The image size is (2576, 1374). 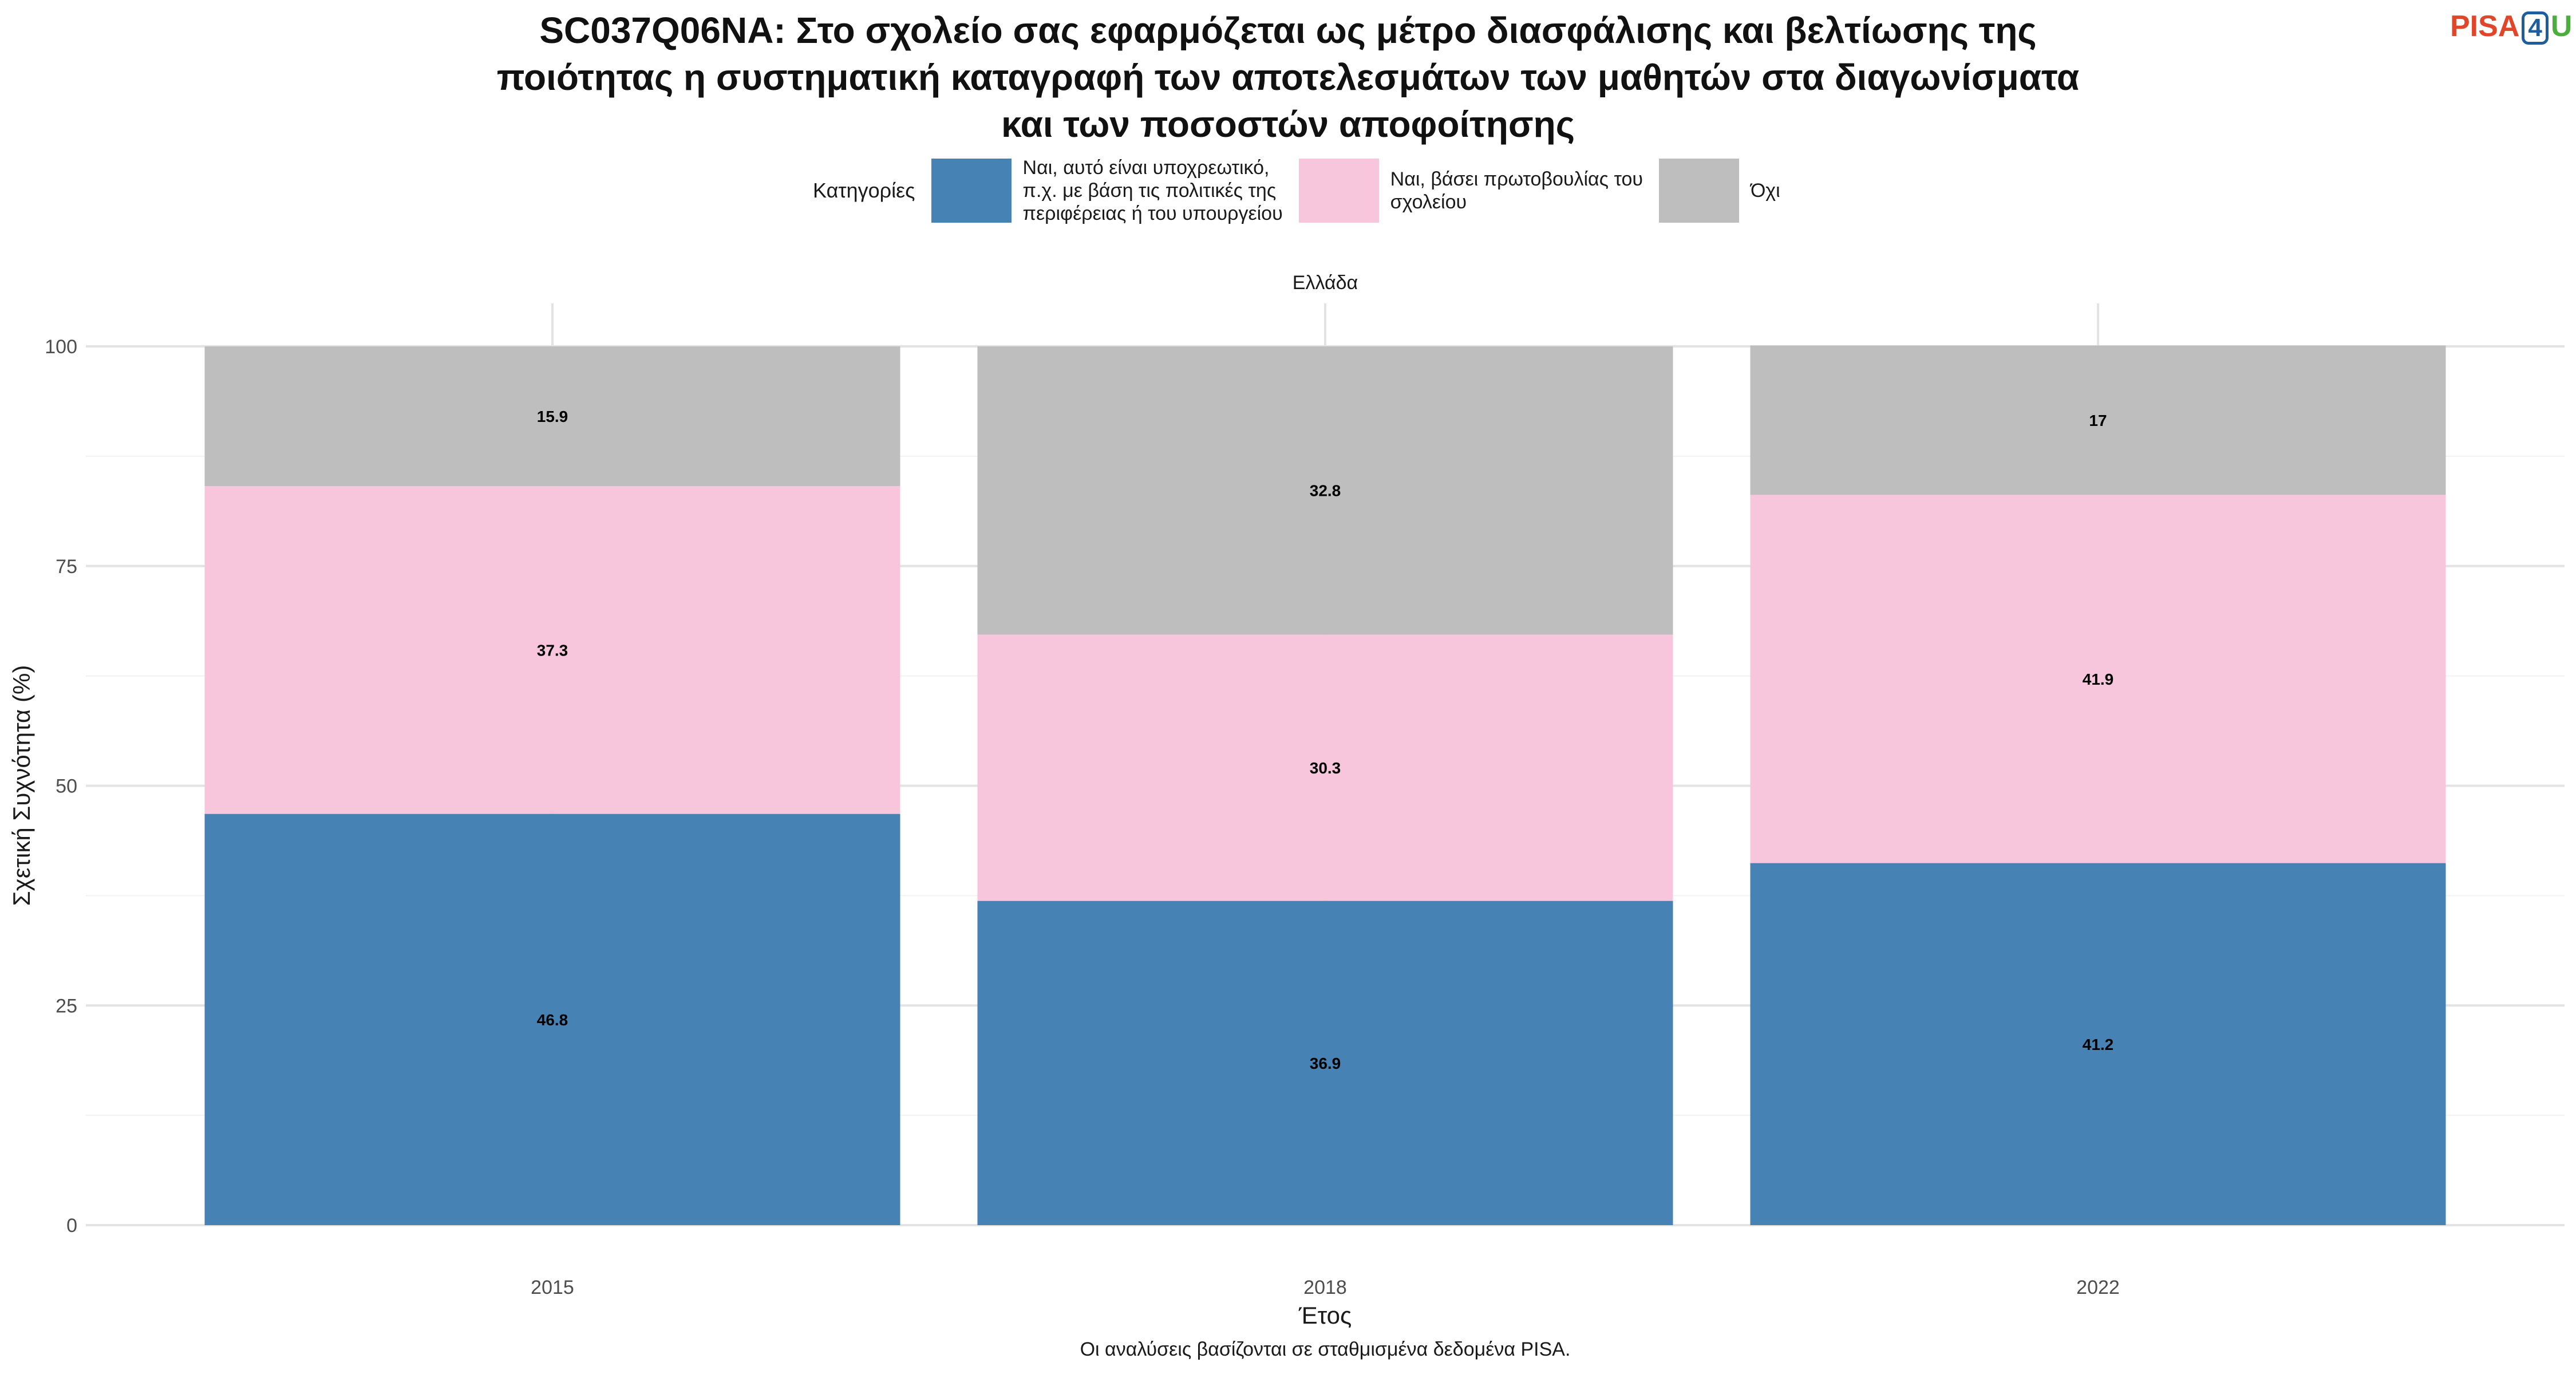 I want to click on legend-item-no: Όχι, so click(x=1719, y=190).